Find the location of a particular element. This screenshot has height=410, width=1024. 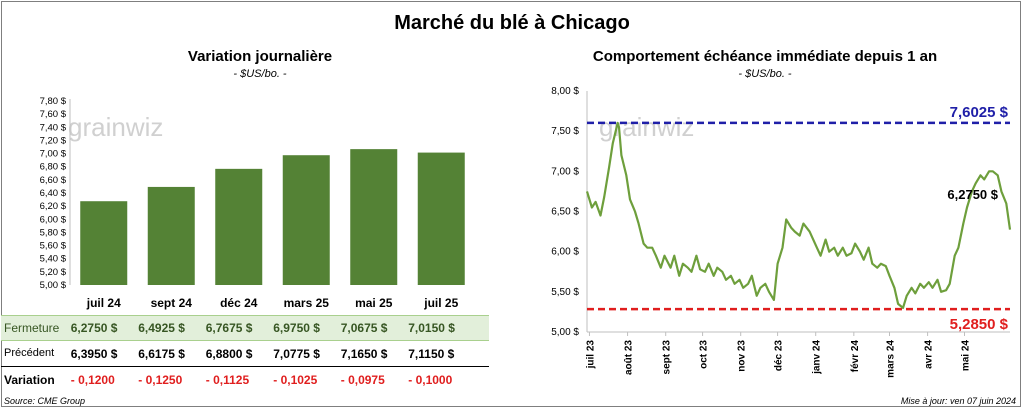

page-title: Marché du blé à Chicago is located at coordinates (512, 23).